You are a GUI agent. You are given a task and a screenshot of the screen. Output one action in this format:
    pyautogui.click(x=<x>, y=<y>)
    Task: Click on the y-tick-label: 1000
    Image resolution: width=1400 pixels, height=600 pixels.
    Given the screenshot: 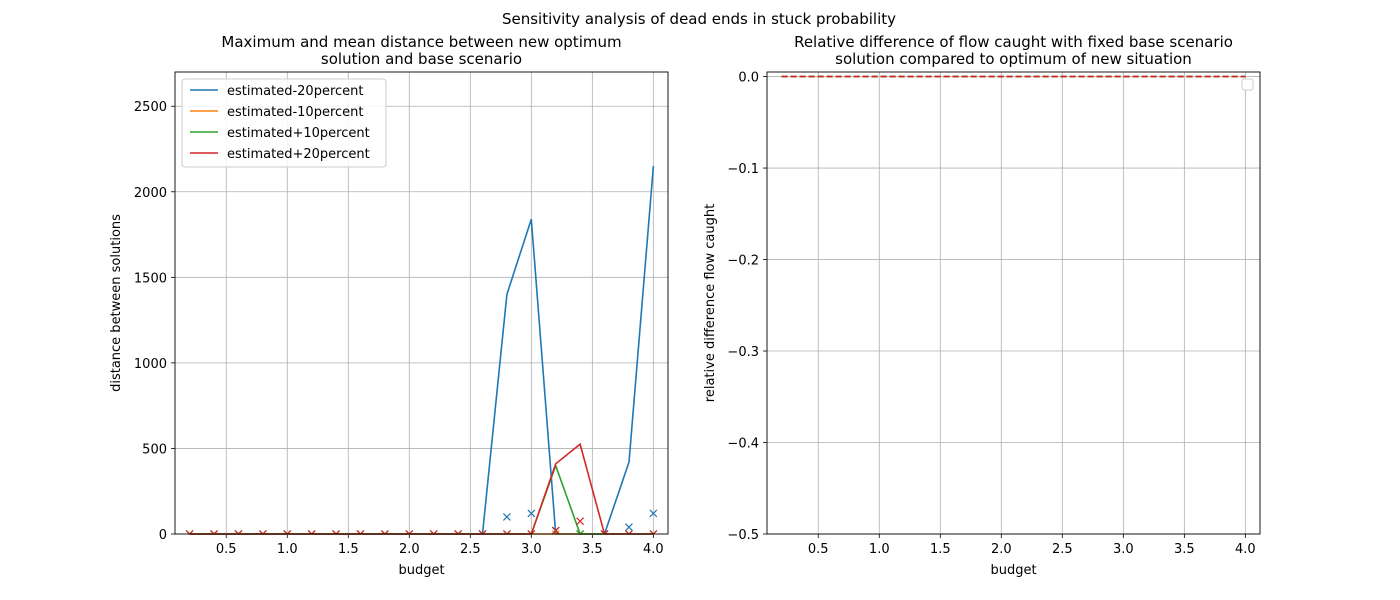 What is the action you would take?
    pyautogui.click(x=150, y=364)
    